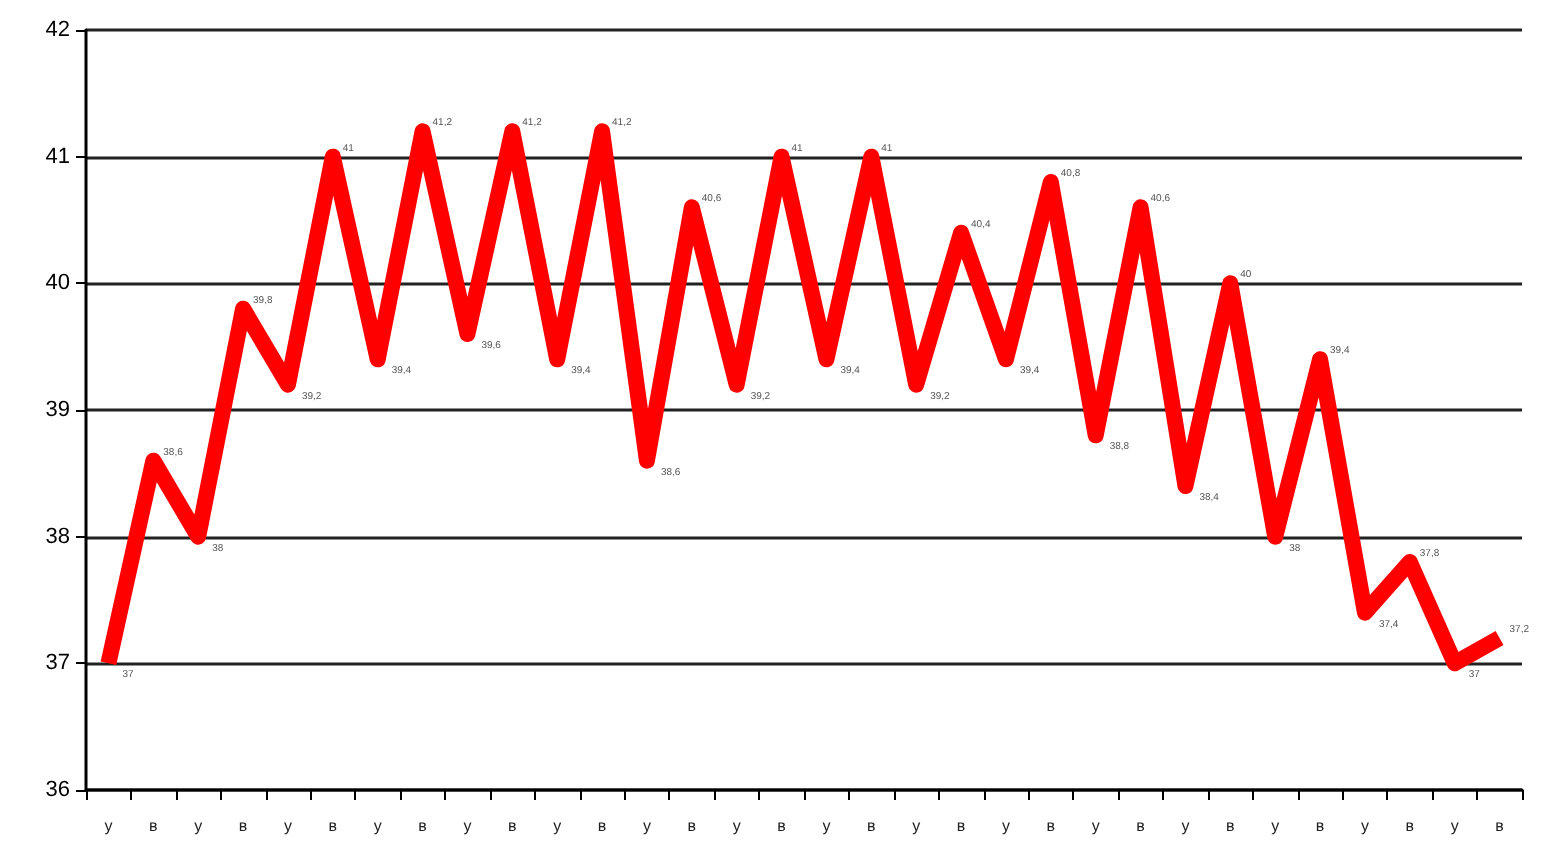  What do you see at coordinates (57, 536) in the screenshot?
I see `y-tick-label: 38` at bounding box center [57, 536].